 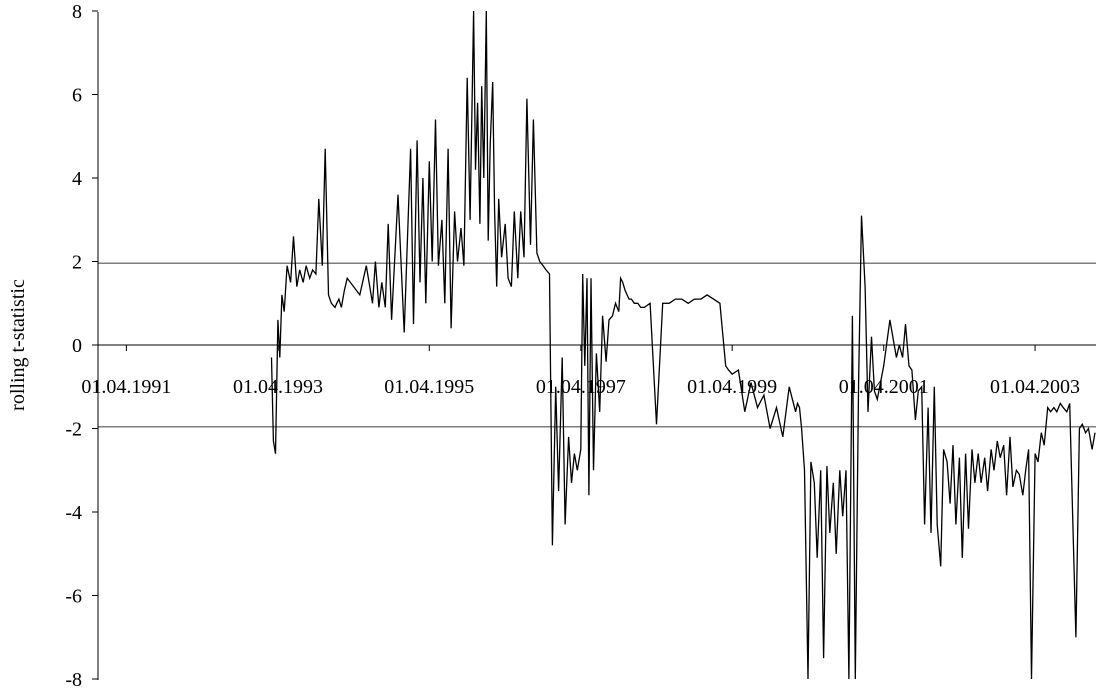 I want to click on y-tick-label: 8, so click(x=77, y=12).